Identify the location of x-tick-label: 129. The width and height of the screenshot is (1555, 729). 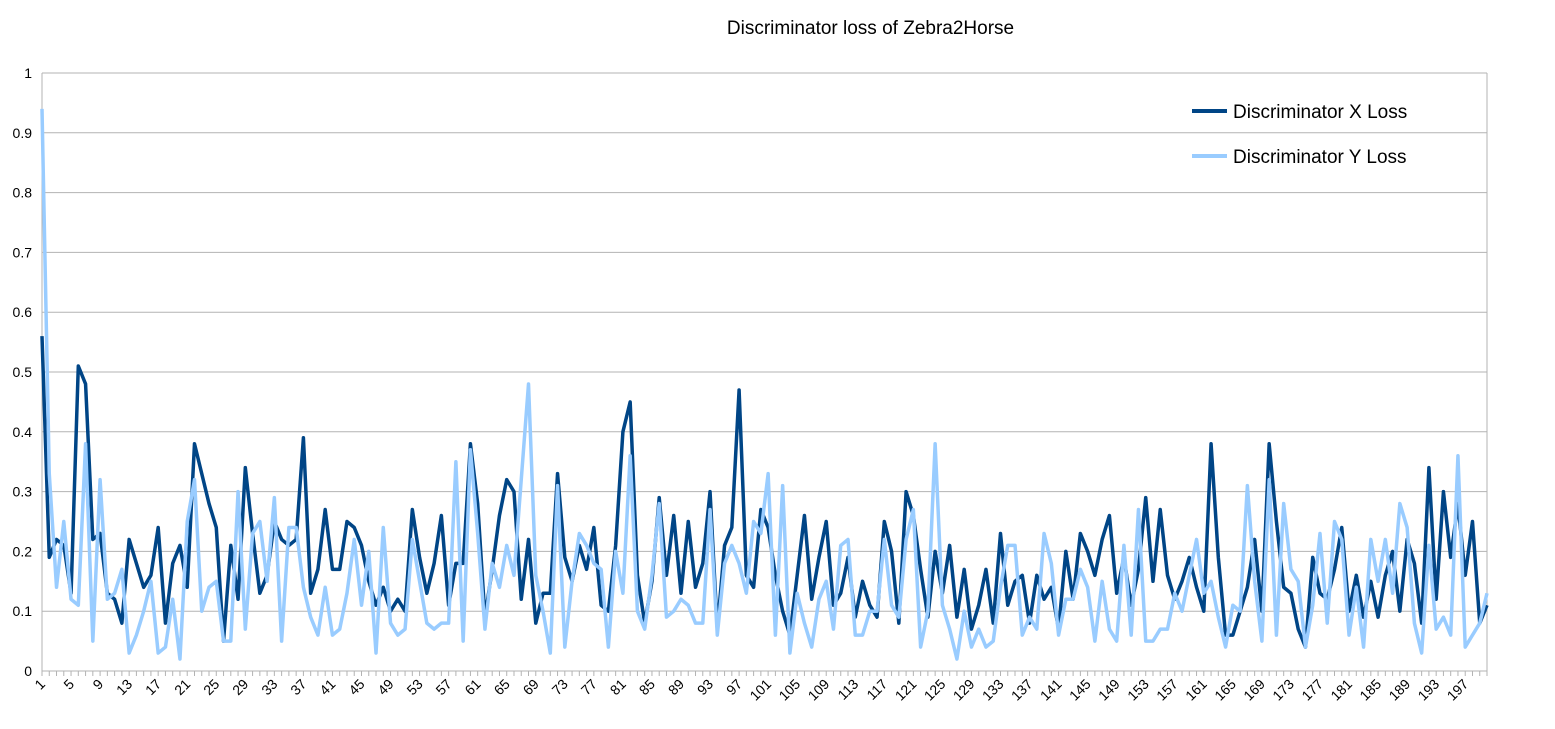
(964, 690).